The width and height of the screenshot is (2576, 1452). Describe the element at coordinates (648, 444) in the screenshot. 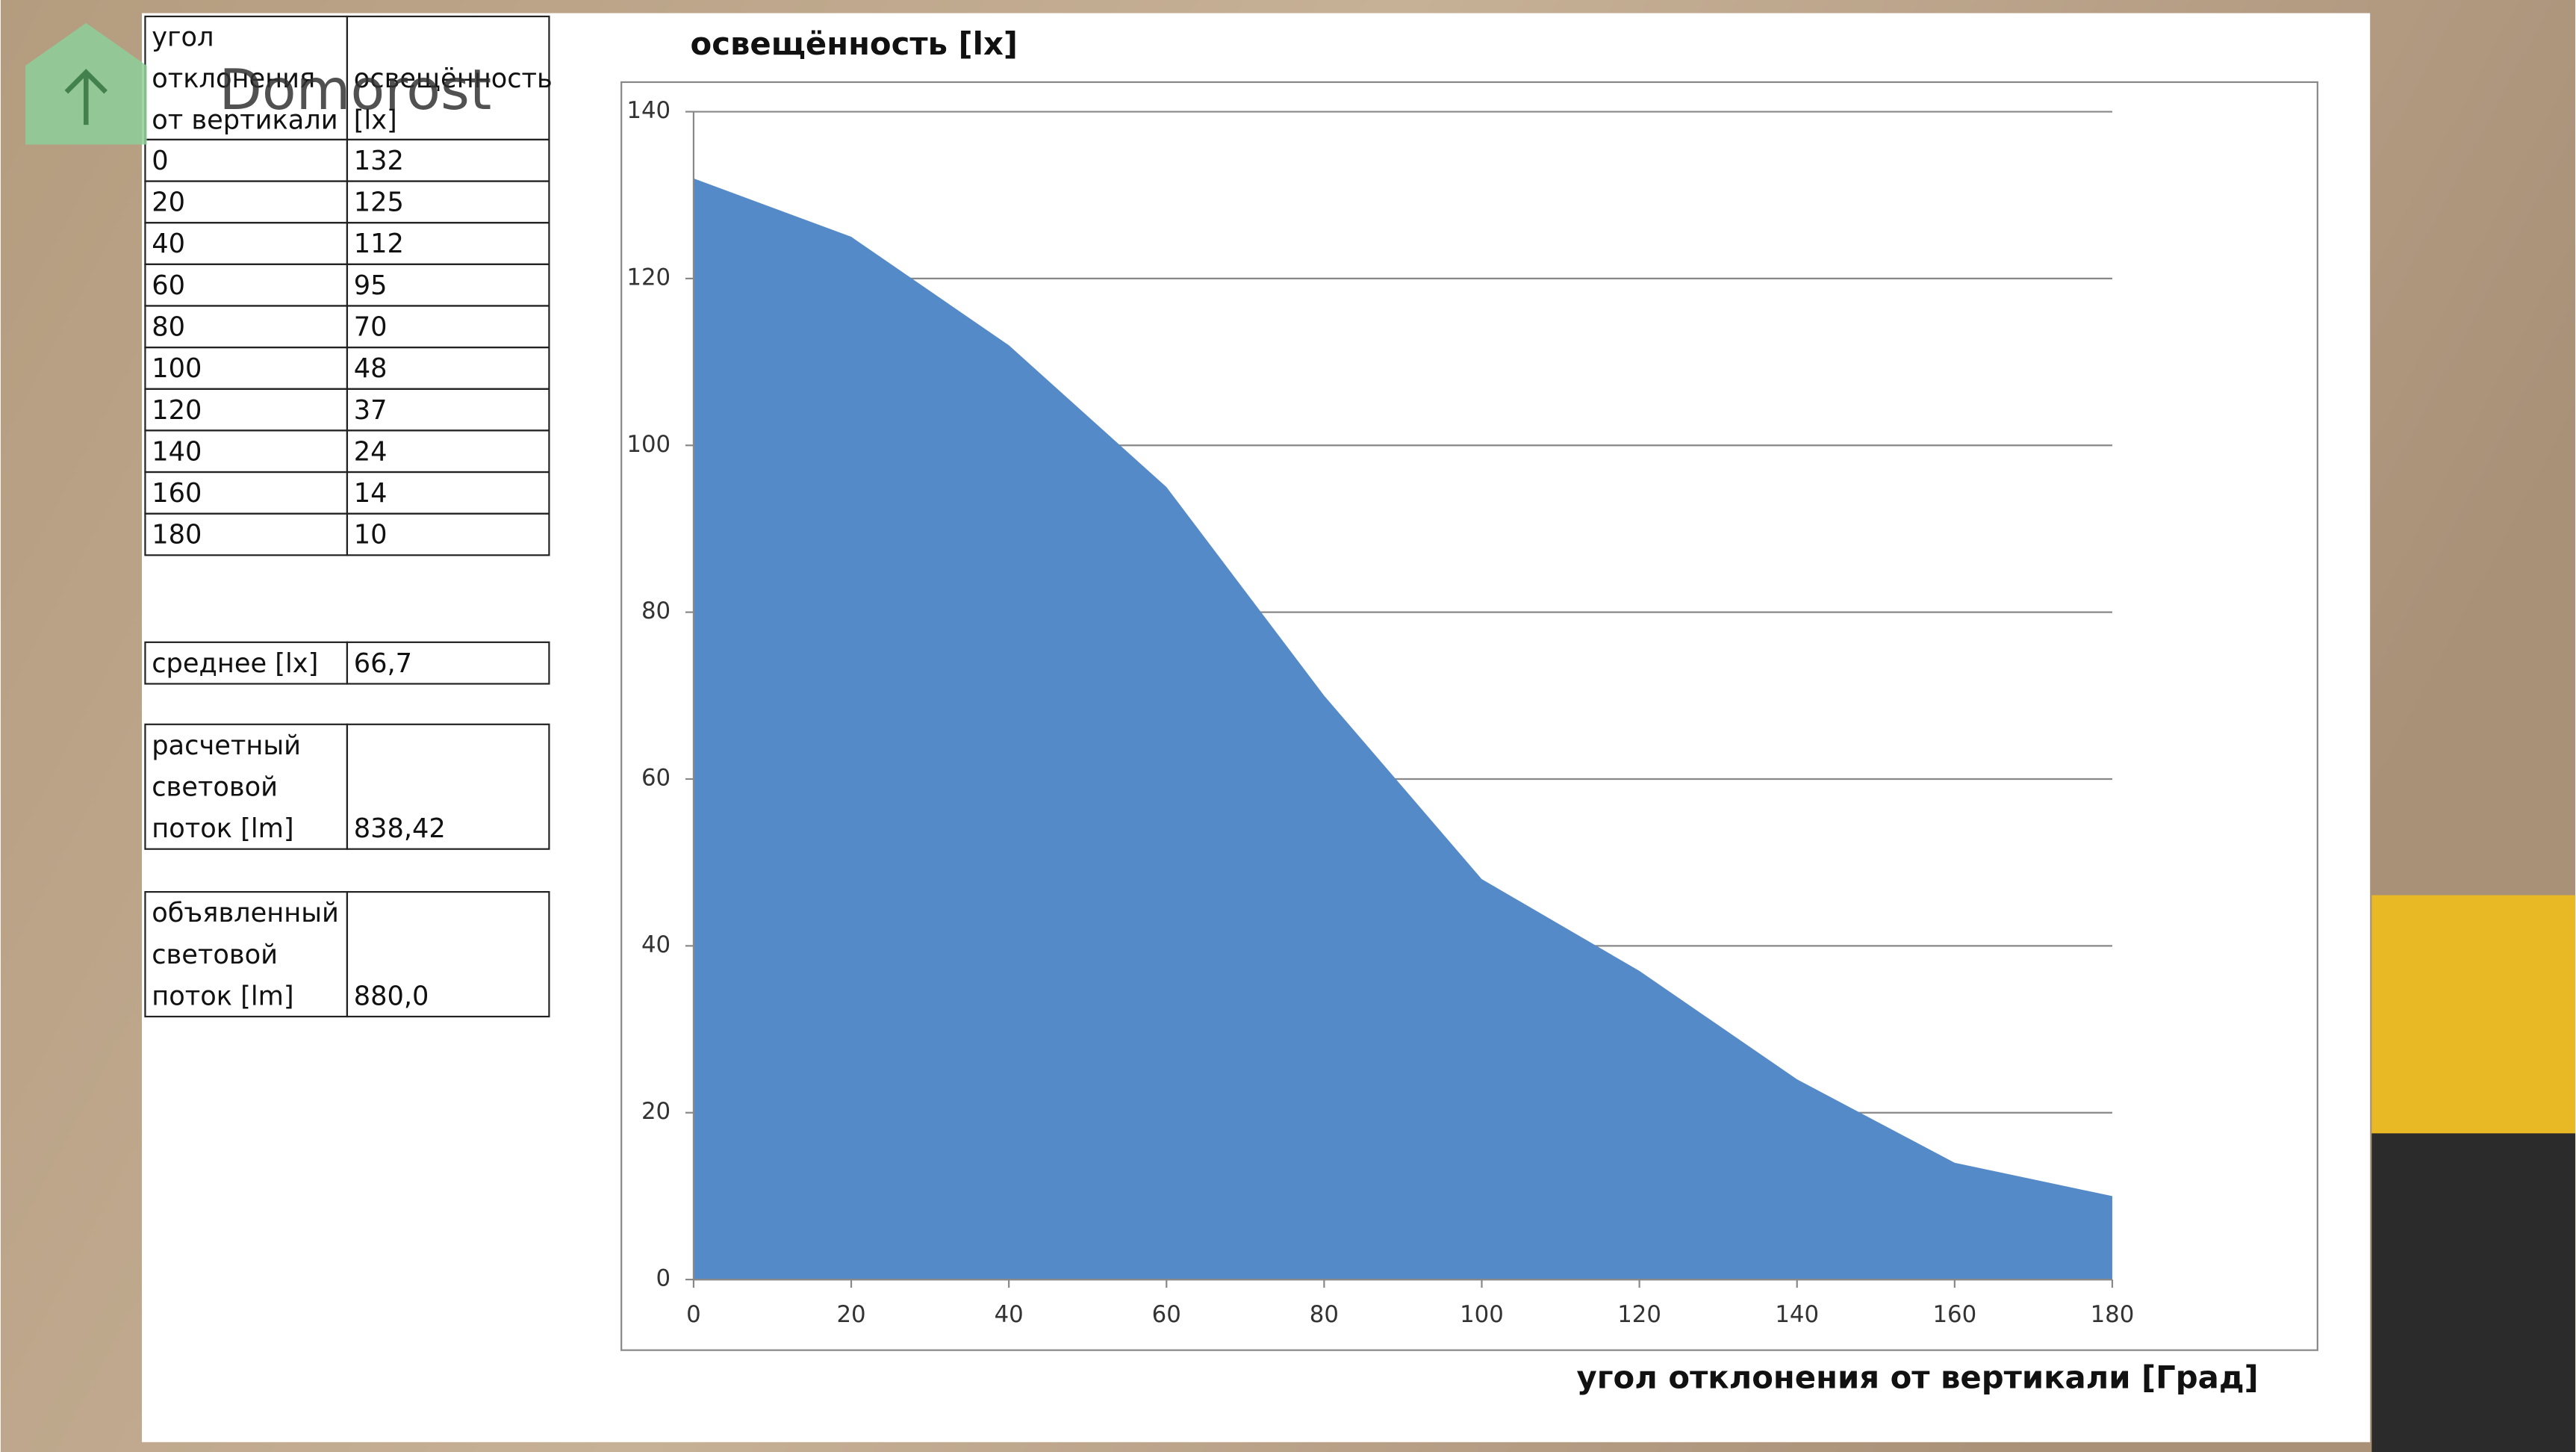

I see `y-tick-label: 100` at that location.